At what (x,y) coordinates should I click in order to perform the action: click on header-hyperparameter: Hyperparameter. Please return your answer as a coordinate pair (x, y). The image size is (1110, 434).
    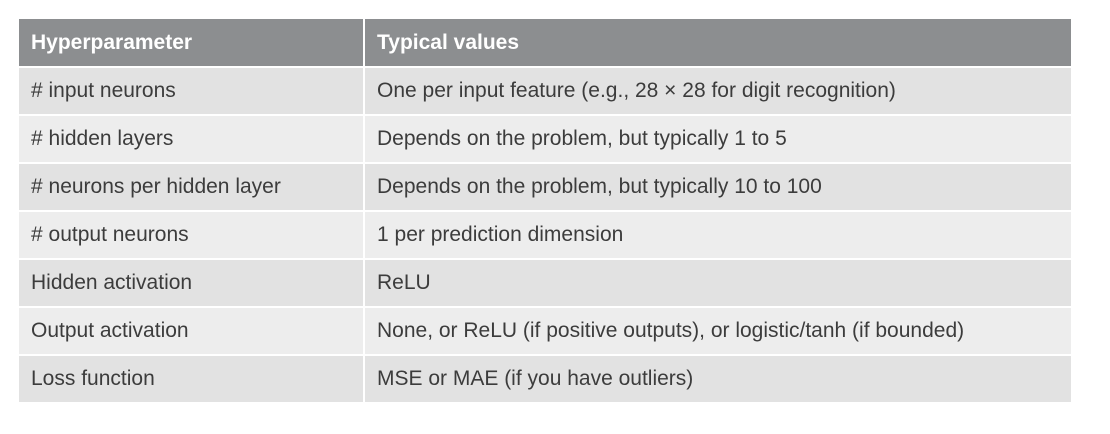
    Looking at the image, I should click on (191, 42).